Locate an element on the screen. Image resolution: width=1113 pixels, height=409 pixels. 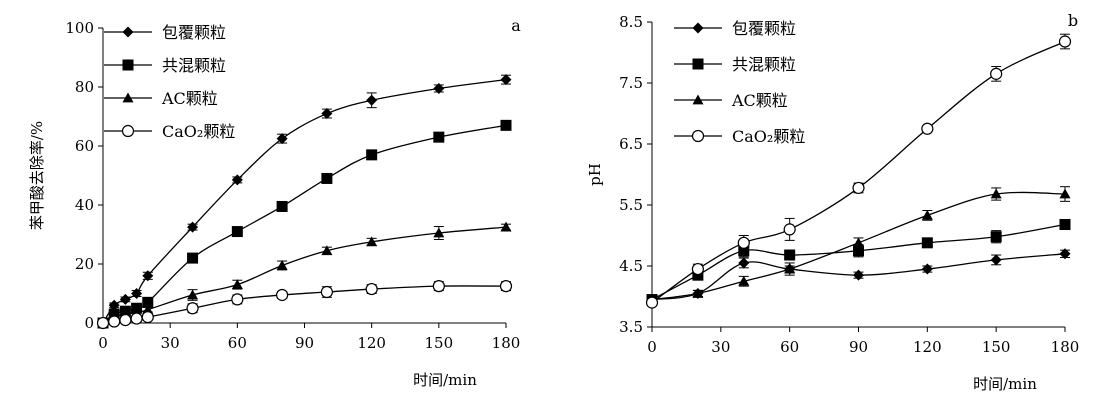
legend-entry-diamond: 包覆颗粒 is located at coordinates (165, 32).